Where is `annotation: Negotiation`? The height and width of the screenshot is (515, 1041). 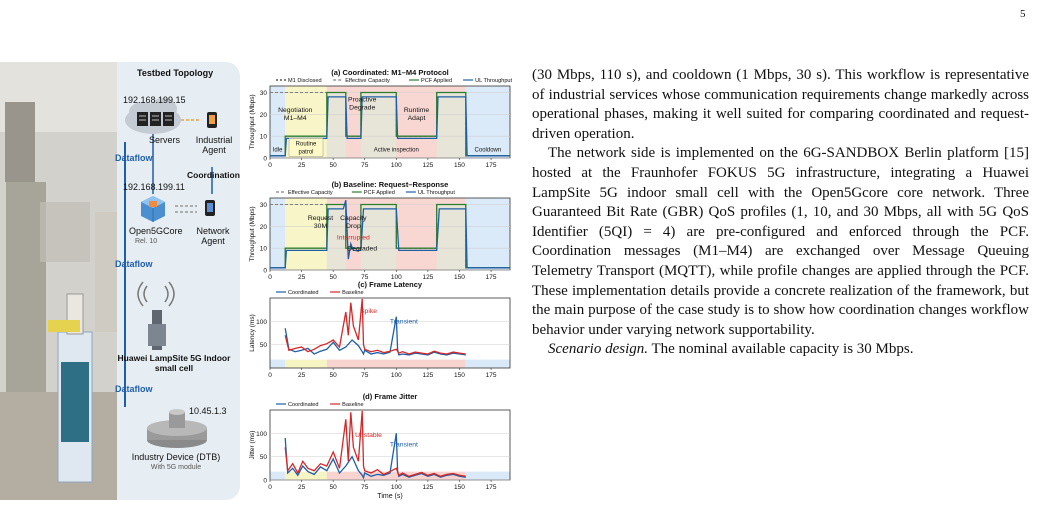
annotation: Negotiation is located at coordinates (295, 110).